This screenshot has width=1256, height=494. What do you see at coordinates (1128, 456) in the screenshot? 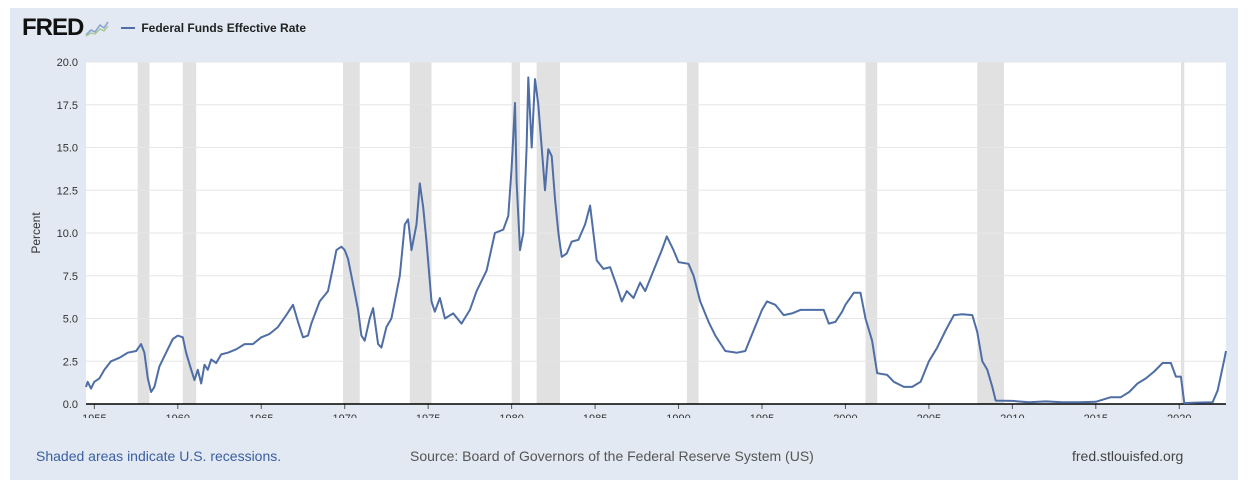
I see `site-url: fred.stlouisfed.org` at bounding box center [1128, 456].